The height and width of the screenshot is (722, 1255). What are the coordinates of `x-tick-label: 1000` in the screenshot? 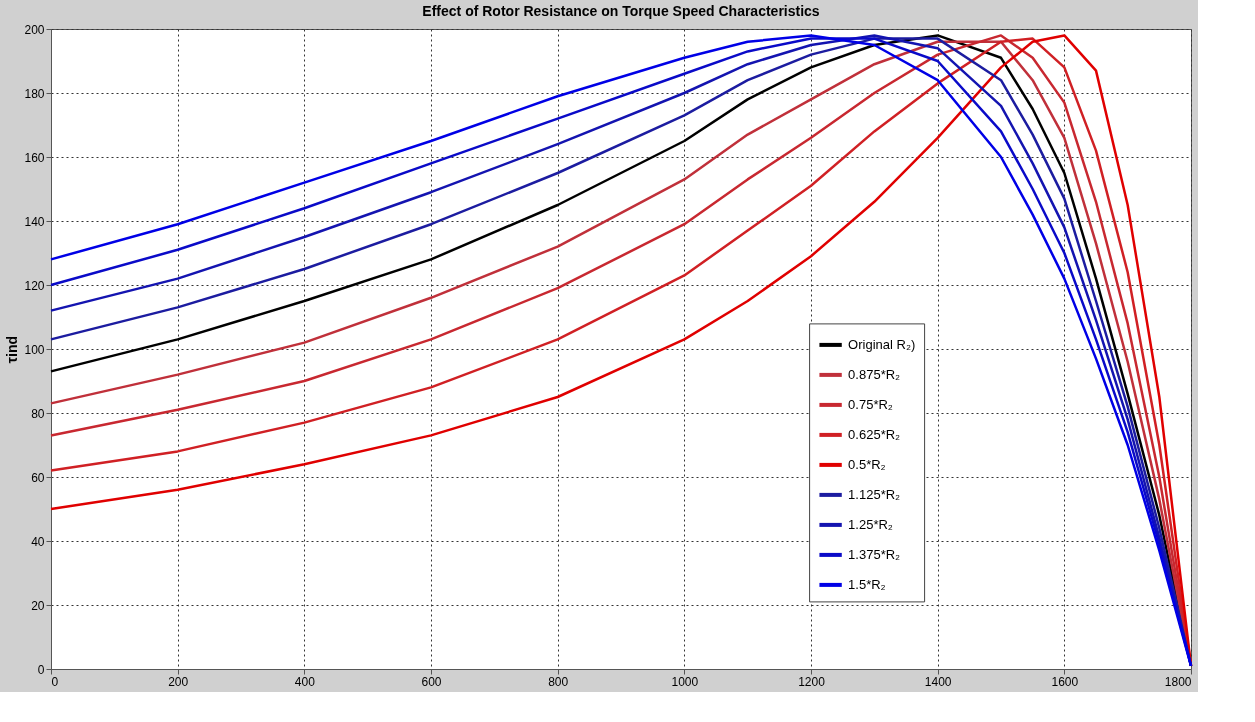 It's located at (685, 681).